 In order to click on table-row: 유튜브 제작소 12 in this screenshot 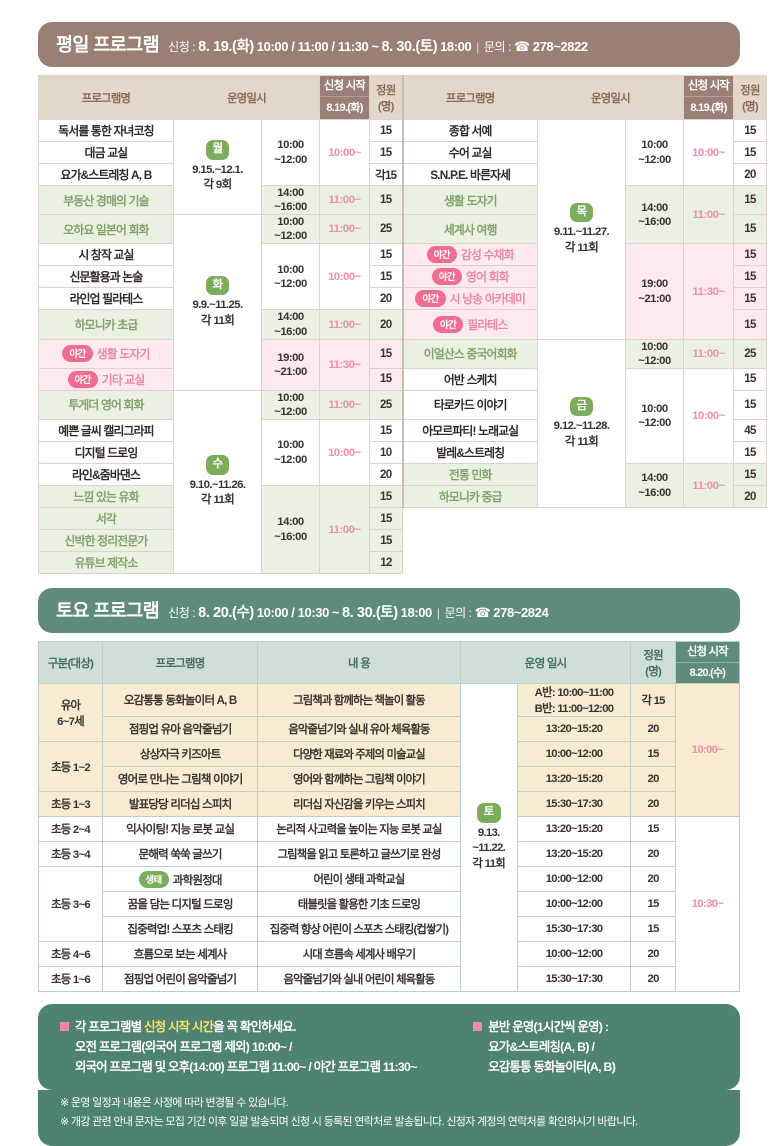, I will do `click(402, 563)`.